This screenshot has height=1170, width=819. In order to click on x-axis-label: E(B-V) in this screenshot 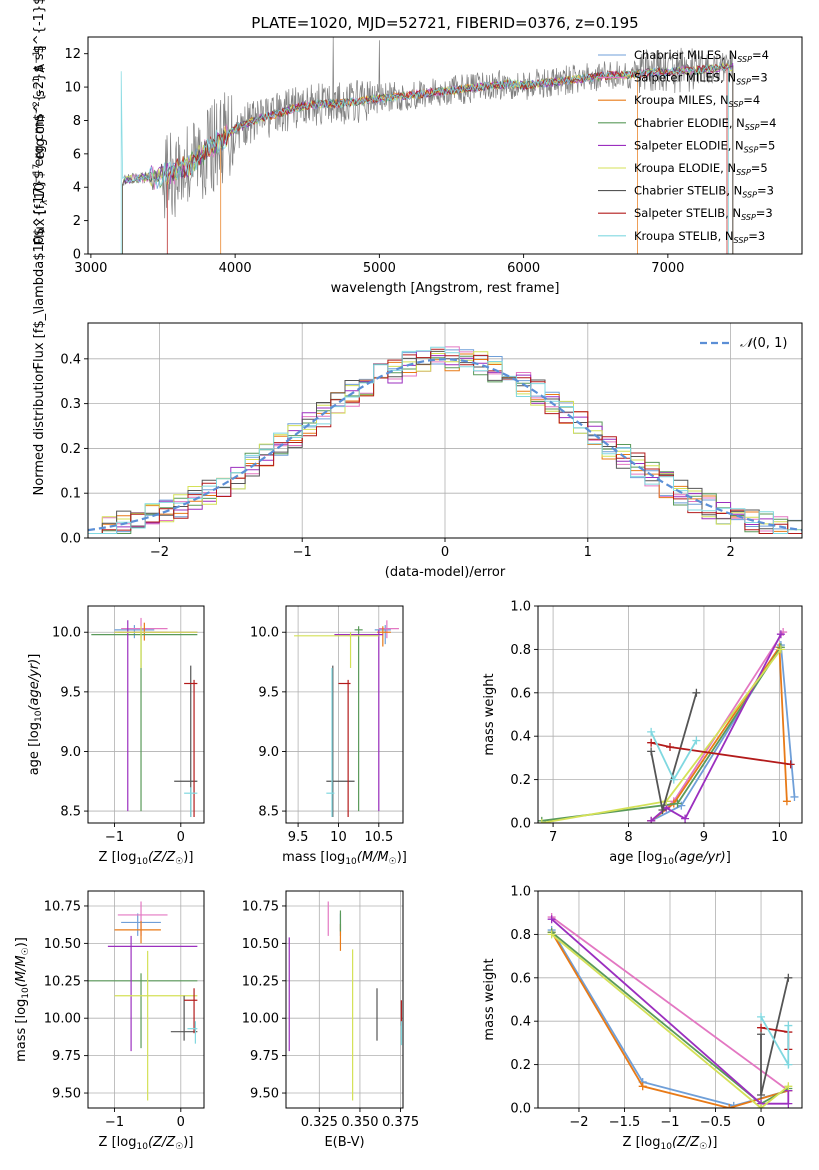, I will do `click(344, 1142)`.